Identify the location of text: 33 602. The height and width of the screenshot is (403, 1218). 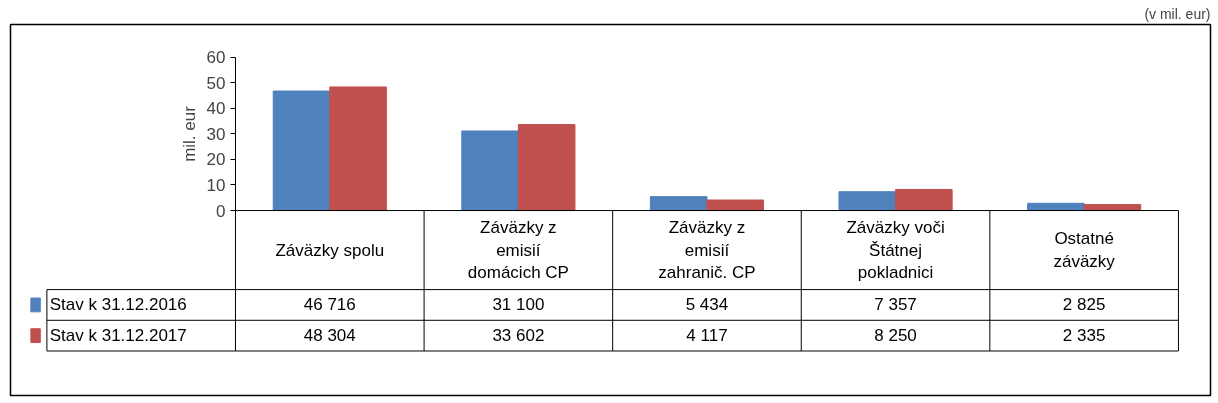
(518, 336).